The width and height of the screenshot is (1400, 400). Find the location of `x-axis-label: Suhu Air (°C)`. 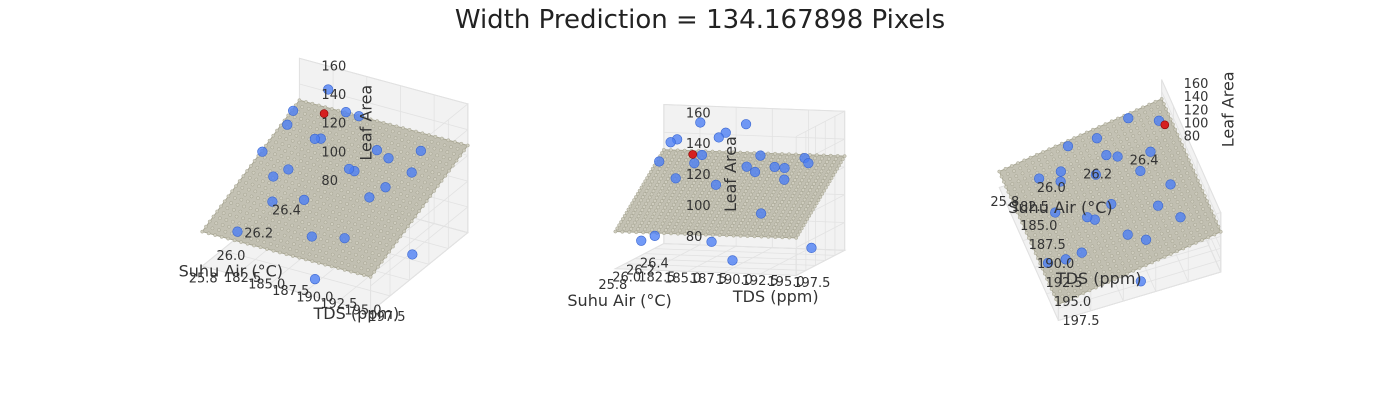

x-axis-label: Suhu Air (°C) is located at coordinates (619, 300).